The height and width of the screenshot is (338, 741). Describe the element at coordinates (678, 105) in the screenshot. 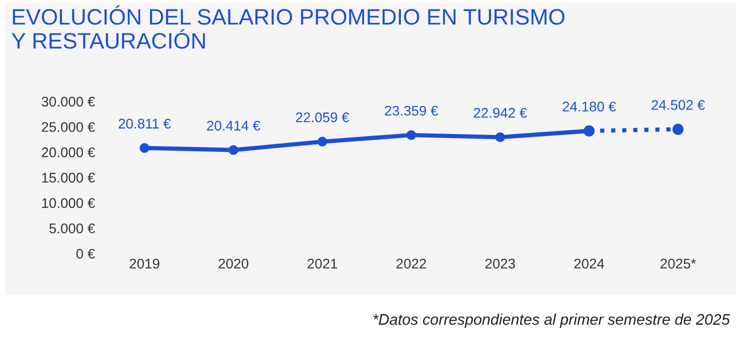

I see `data-label: 24.502 €` at that location.